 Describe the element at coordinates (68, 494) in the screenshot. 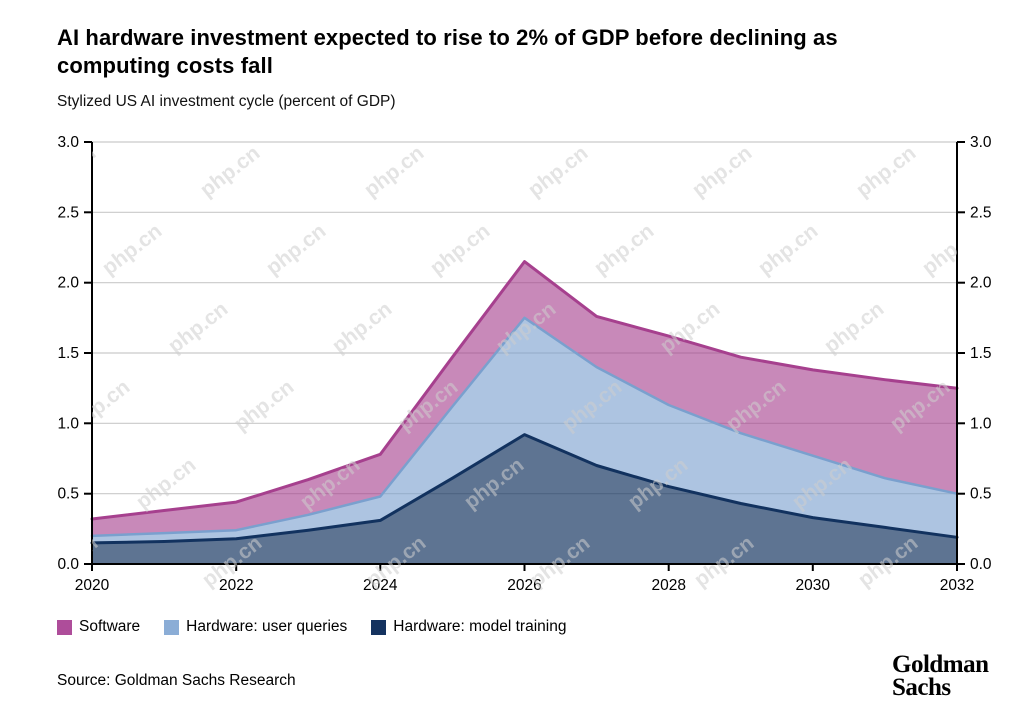

I see `y-axis-tick-label-left: 0.5` at that location.